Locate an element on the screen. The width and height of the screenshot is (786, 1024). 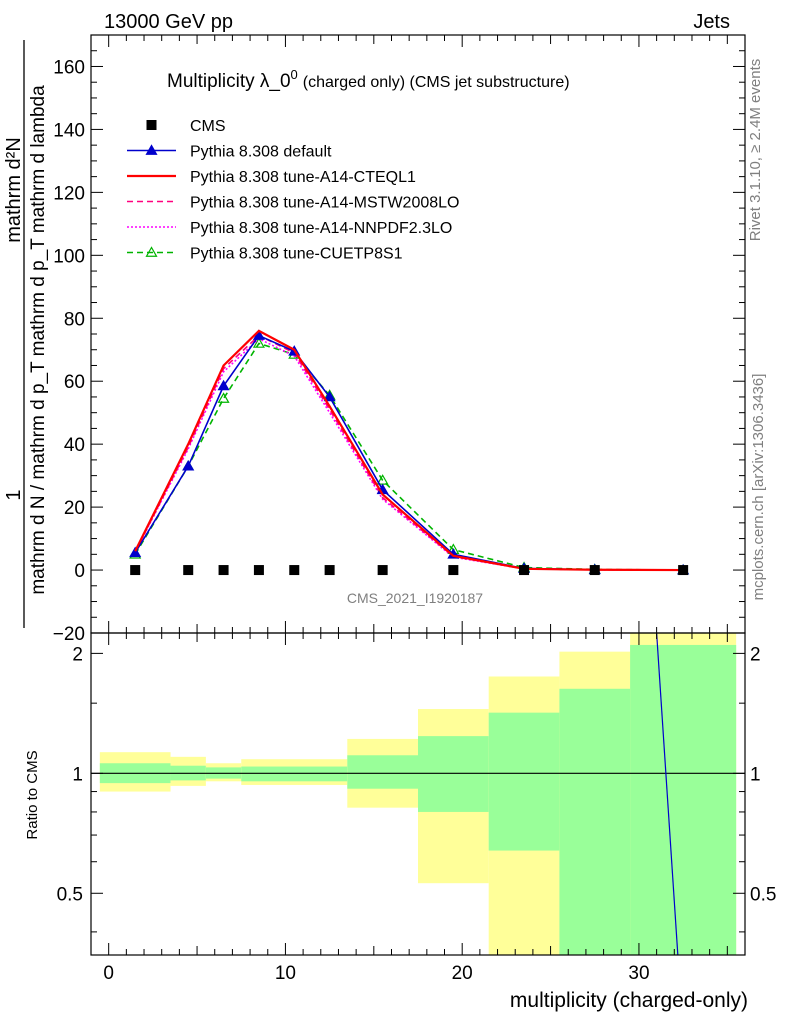
y-tick-label-1: 0 is located at coordinates (79, 571).